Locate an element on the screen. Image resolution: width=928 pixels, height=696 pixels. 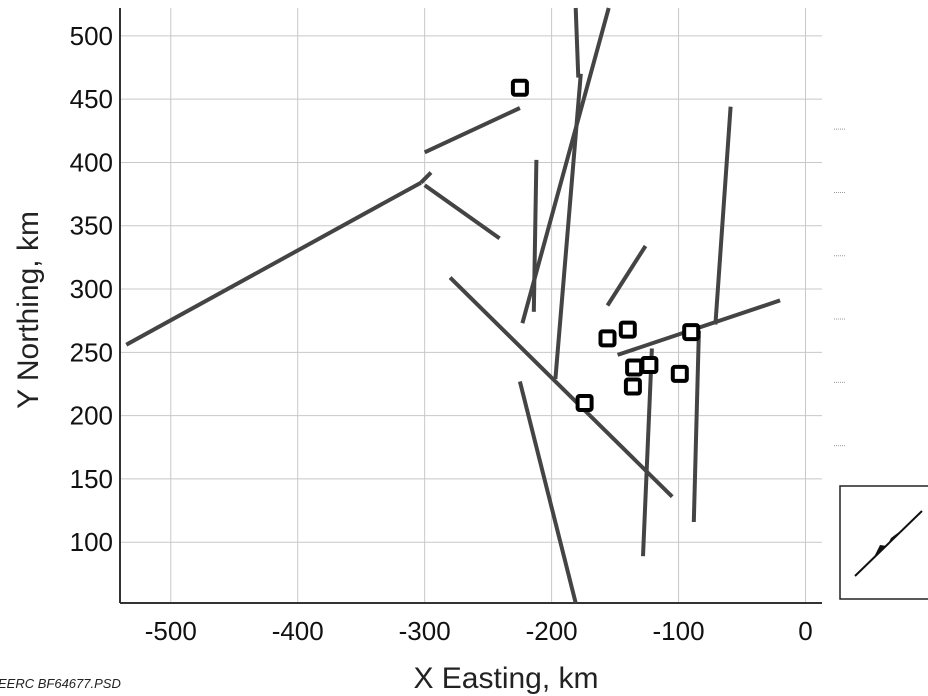
y-tick-label: 450 is located at coordinates (91, 99).